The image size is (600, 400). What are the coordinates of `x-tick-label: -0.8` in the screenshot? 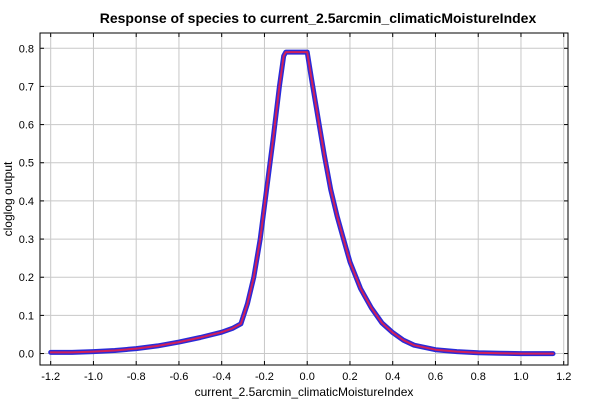 It's located at (136, 377).